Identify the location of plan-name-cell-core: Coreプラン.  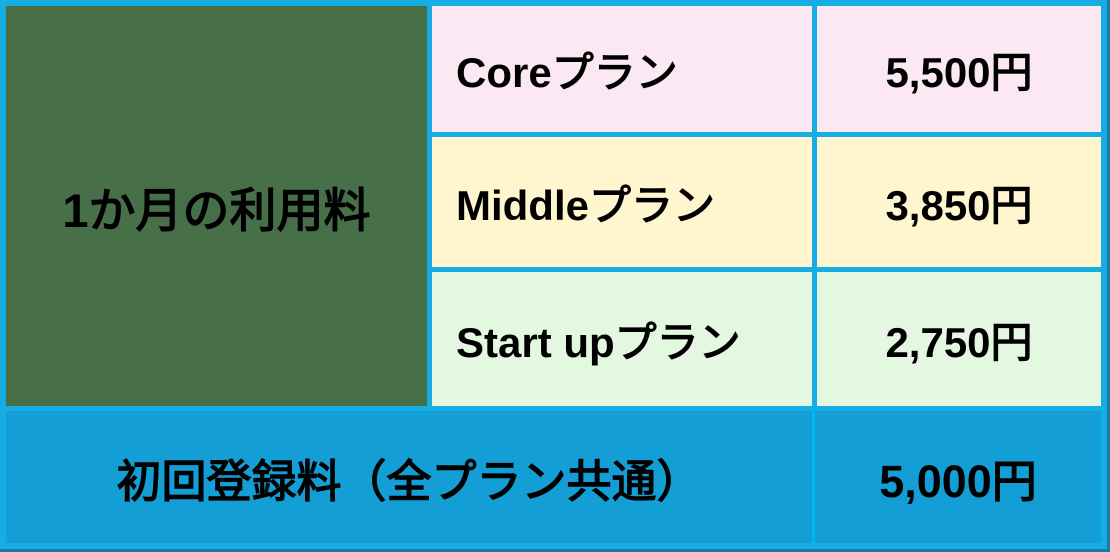
(622, 69).